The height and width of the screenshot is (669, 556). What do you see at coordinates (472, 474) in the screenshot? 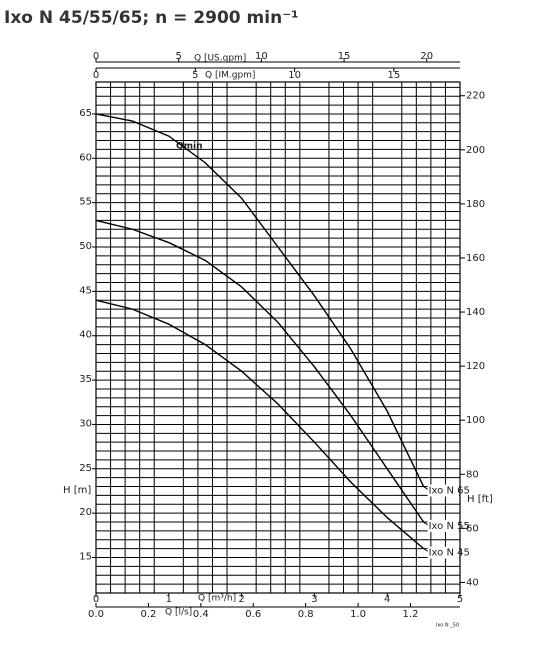
I see `y2-tick-label: 80` at bounding box center [472, 474].